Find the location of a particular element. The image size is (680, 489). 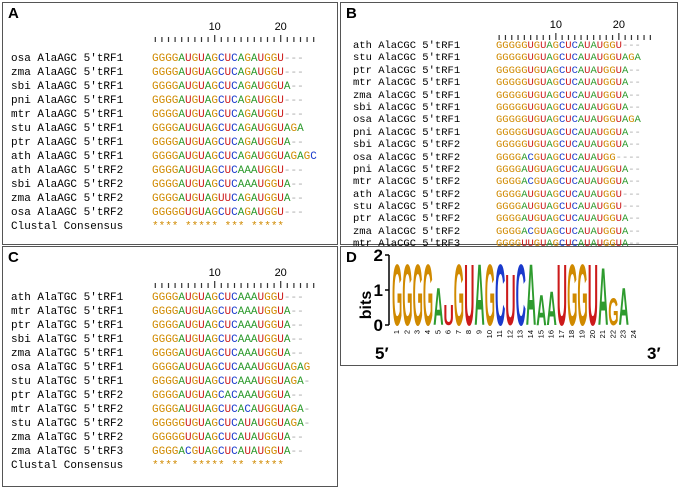

sequence-name: osa AlaCGC 5'tRF2 is located at coordinates (407, 157).